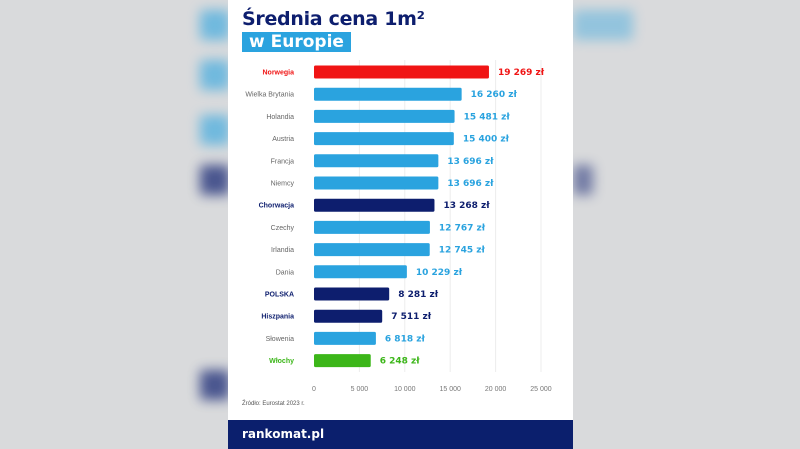  What do you see at coordinates (450, 389) in the screenshot?
I see `x-tick-label: 15 000` at bounding box center [450, 389].